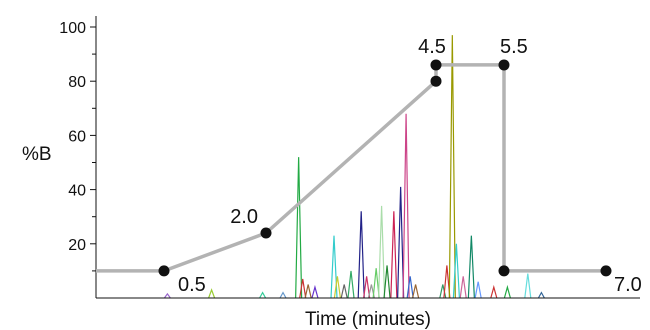 The width and height of the screenshot is (650, 330). Describe the element at coordinates (77, 82) in the screenshot. I see `y-tick-label-80: 80` at that location.